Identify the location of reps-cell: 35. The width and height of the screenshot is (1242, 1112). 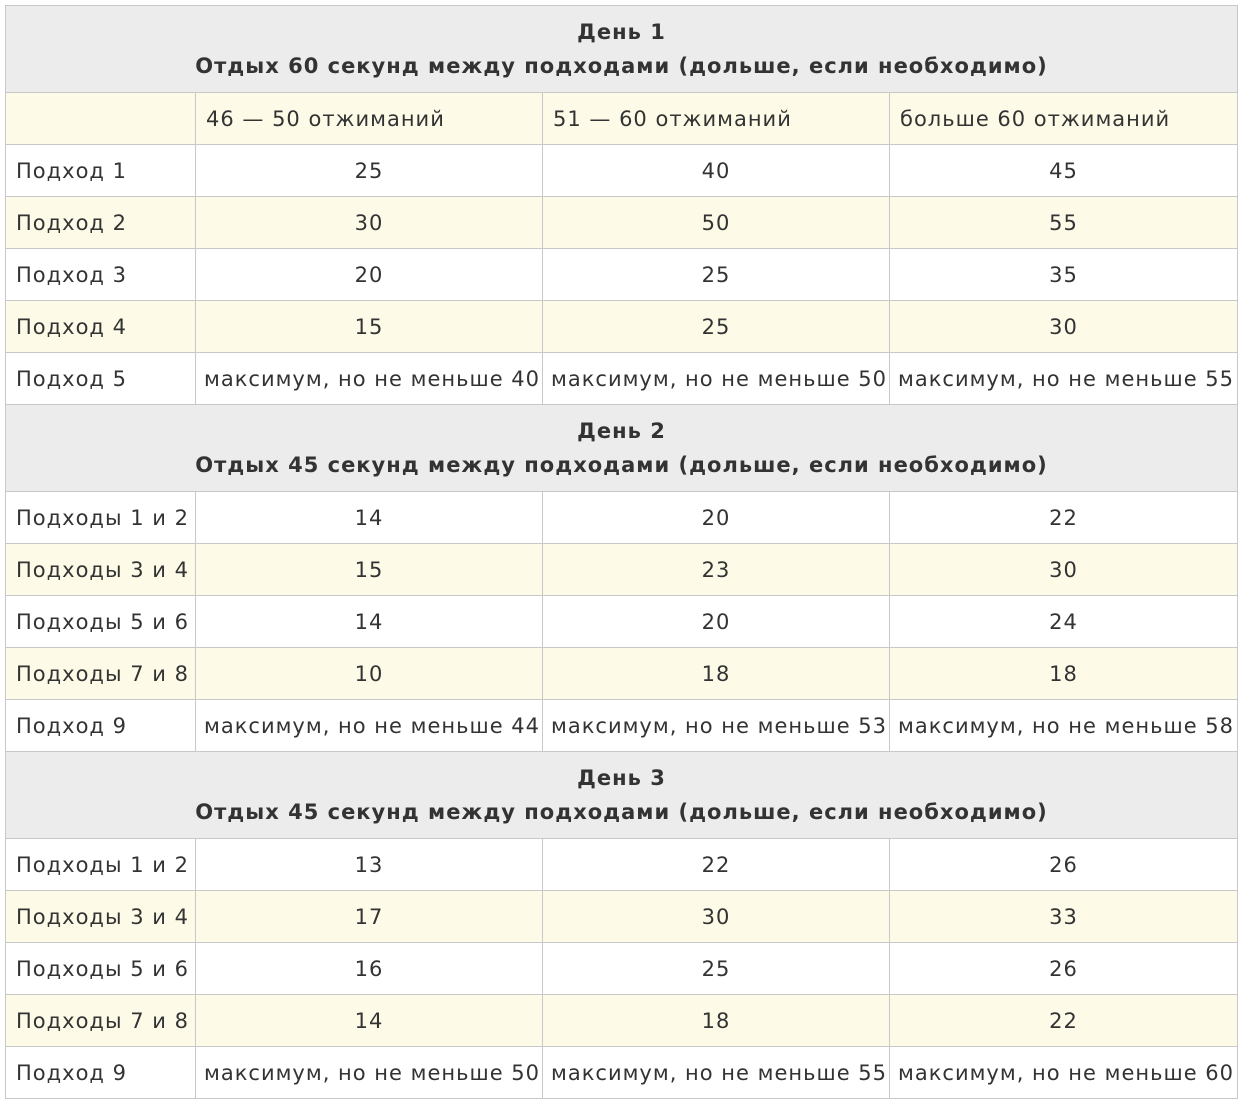
(1063, 274).